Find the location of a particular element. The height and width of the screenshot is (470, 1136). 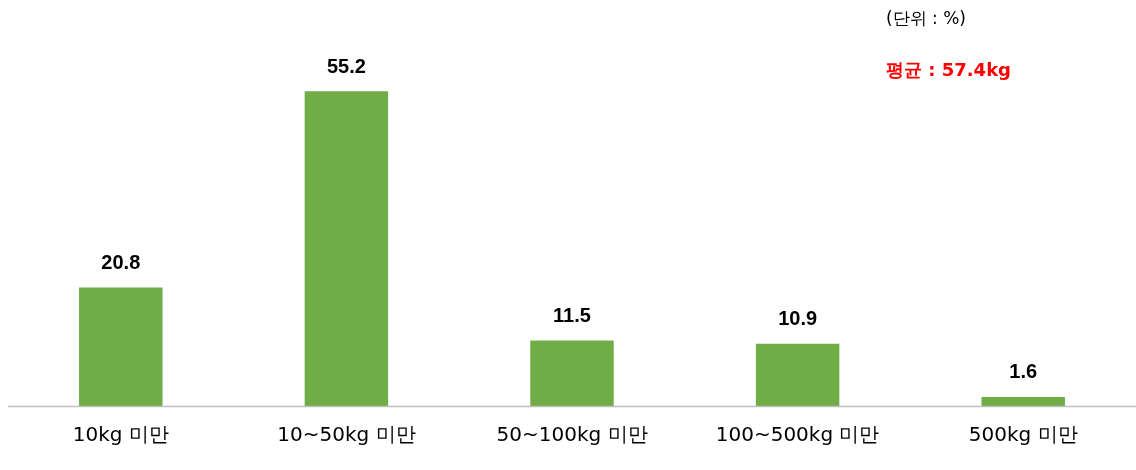

x-tick-label: 10~50kg 미만 is located at coordinates (346, 434).